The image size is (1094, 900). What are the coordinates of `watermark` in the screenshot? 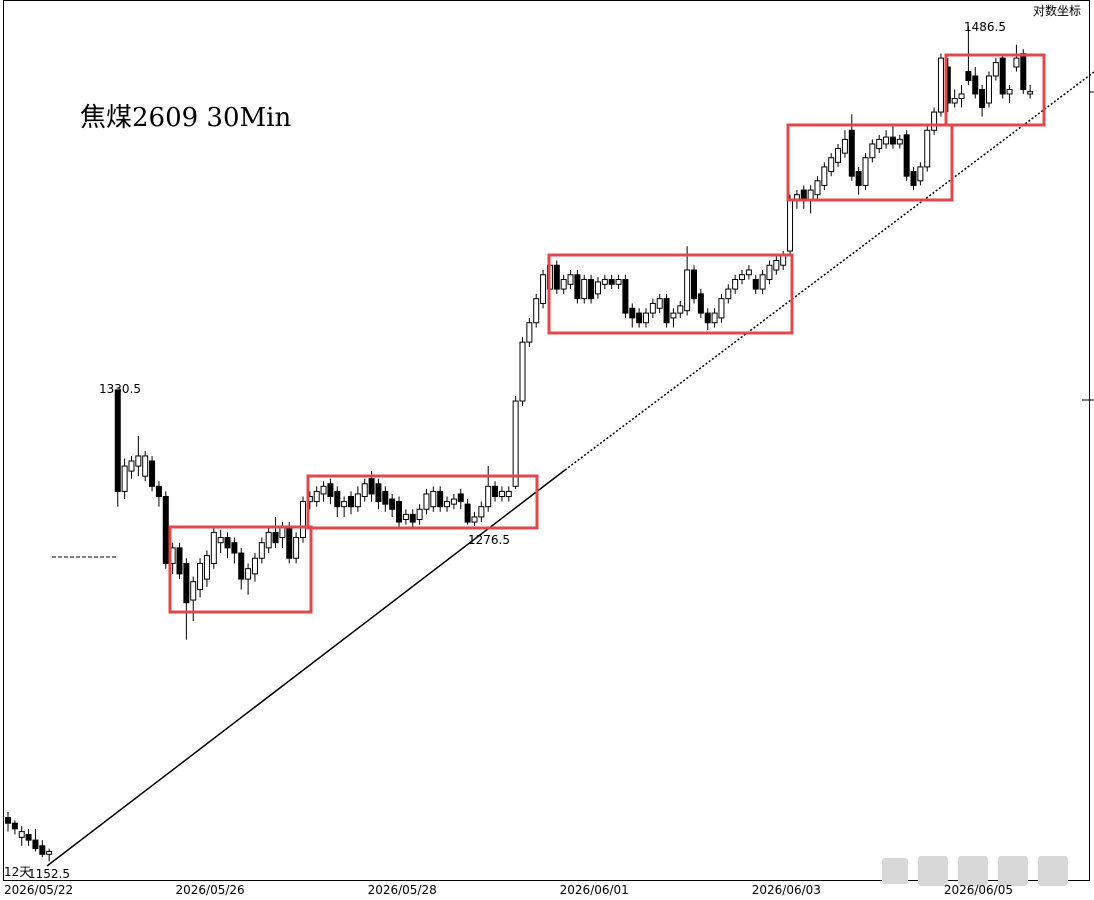 It's located at (975, 871).